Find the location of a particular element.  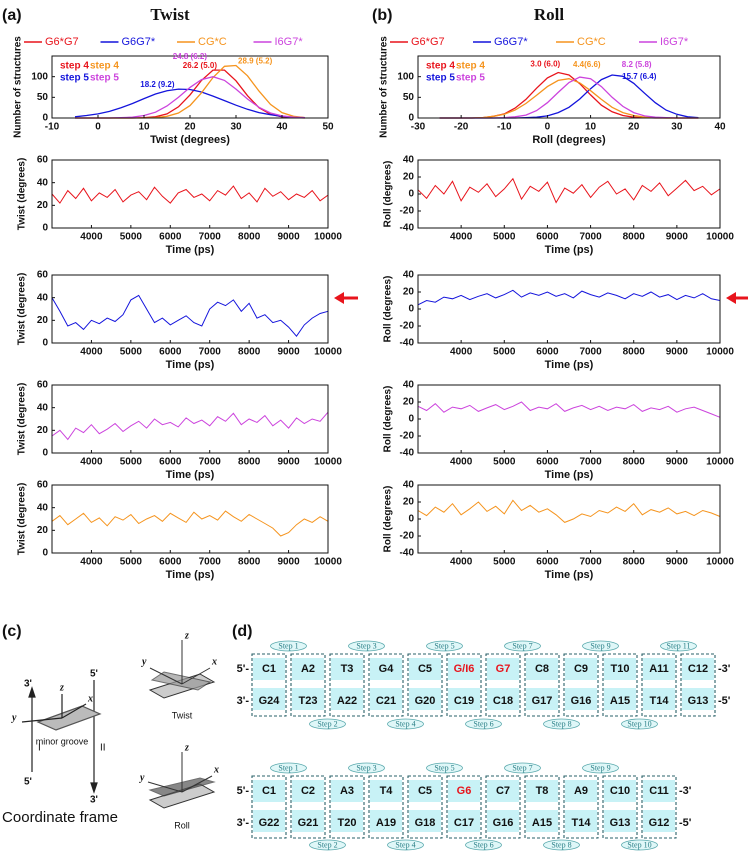

base: C11 is located at coordinates (659, 791).